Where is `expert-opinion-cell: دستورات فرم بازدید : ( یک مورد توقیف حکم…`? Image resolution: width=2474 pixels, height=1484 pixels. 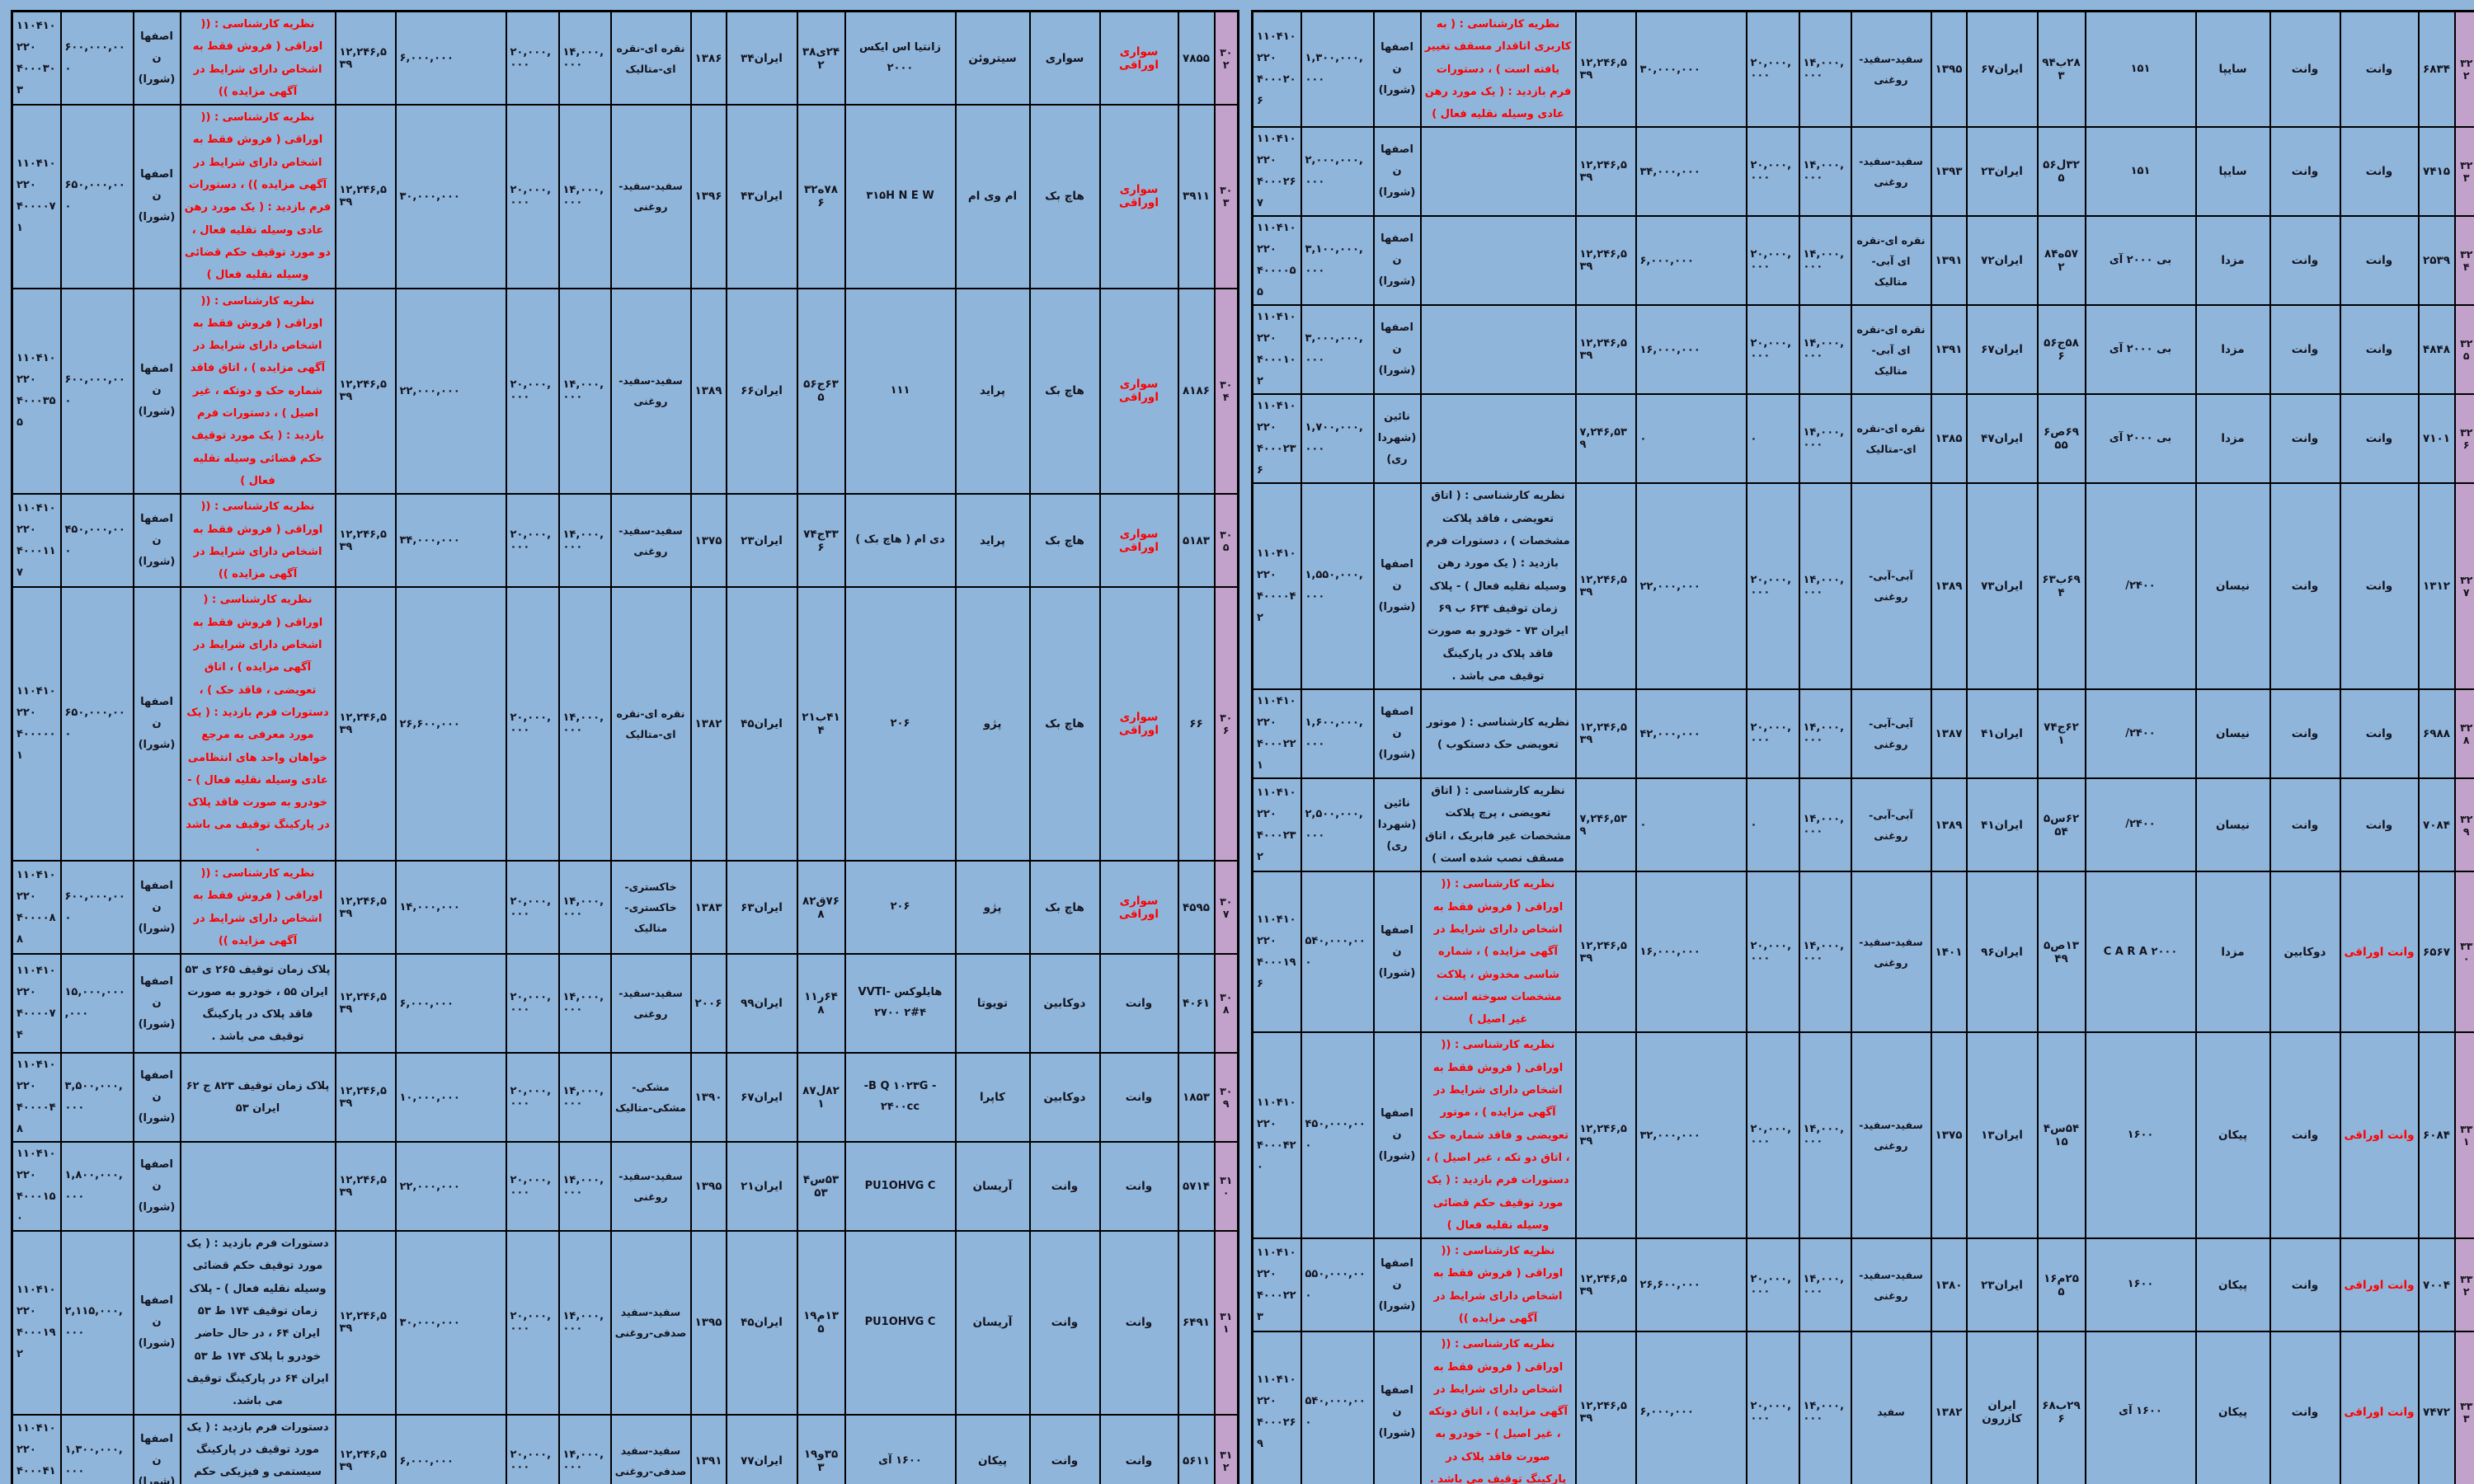 expert-opinion-cell: دستورات فرم بازدید : ( یک مورد توقیف حکم… is located at coordinates (257, 1323).